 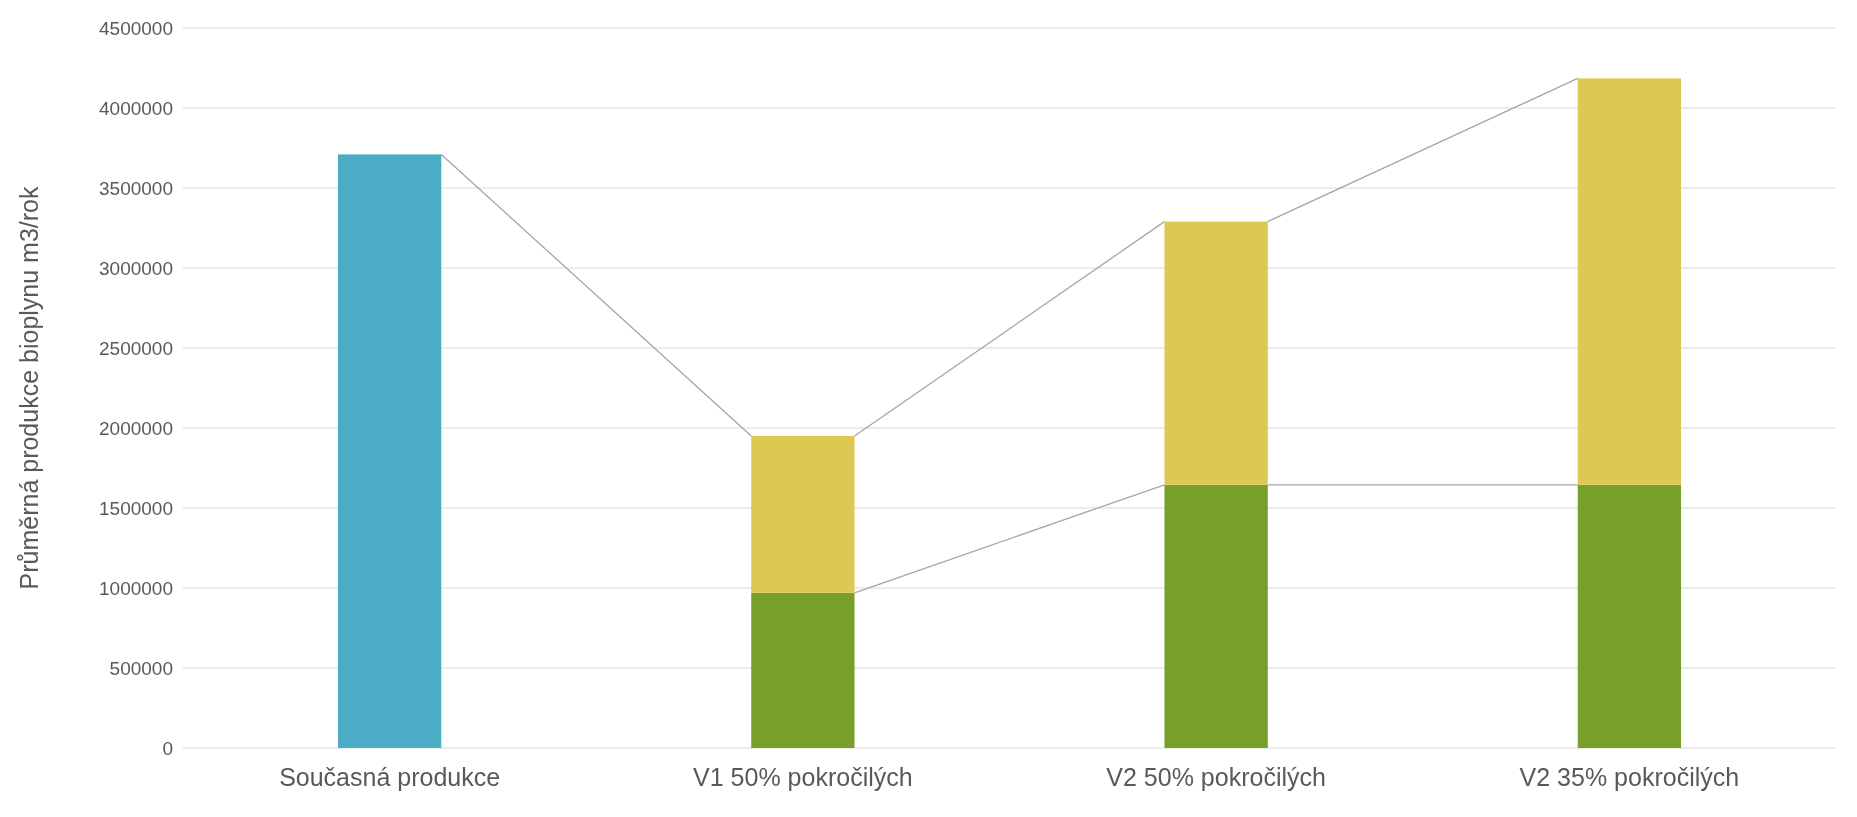 What do you see at coordinates (29, 388) in the screenshot?
I see `y-axis-title: Průměrná produkce bioplynu m3/rok` at bounding box center [29, 388].